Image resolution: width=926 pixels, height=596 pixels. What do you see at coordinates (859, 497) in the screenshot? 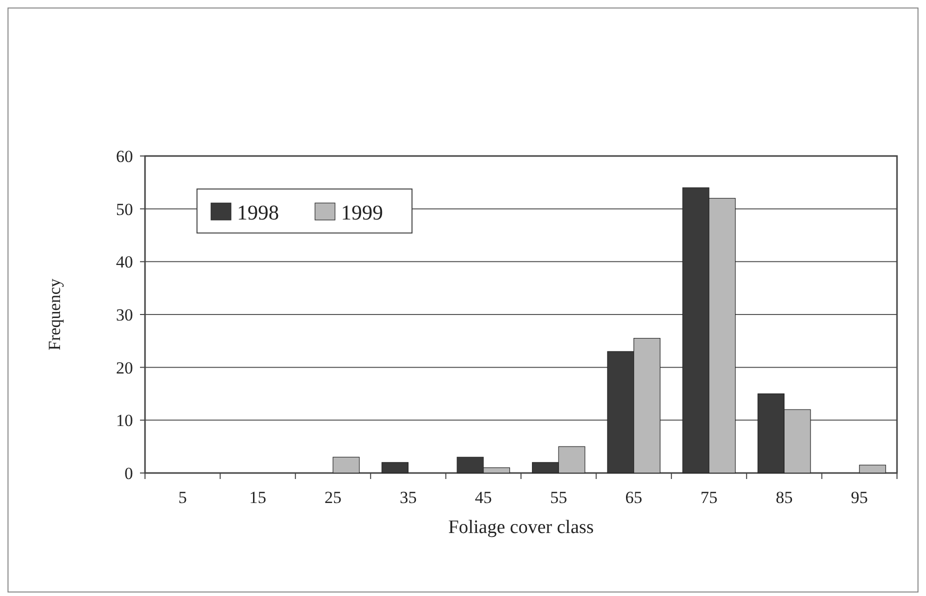
I see `x-tick-label: 95` at bounding box center [859, 497].